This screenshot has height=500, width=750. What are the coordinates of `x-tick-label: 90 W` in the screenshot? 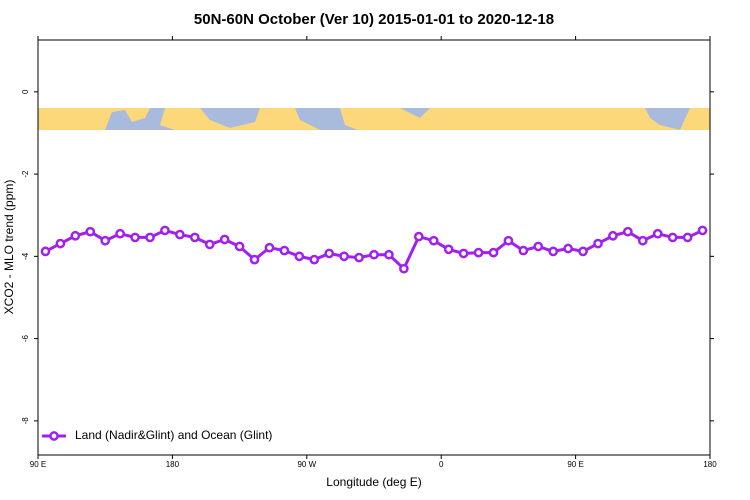 It's located at (306, 464).